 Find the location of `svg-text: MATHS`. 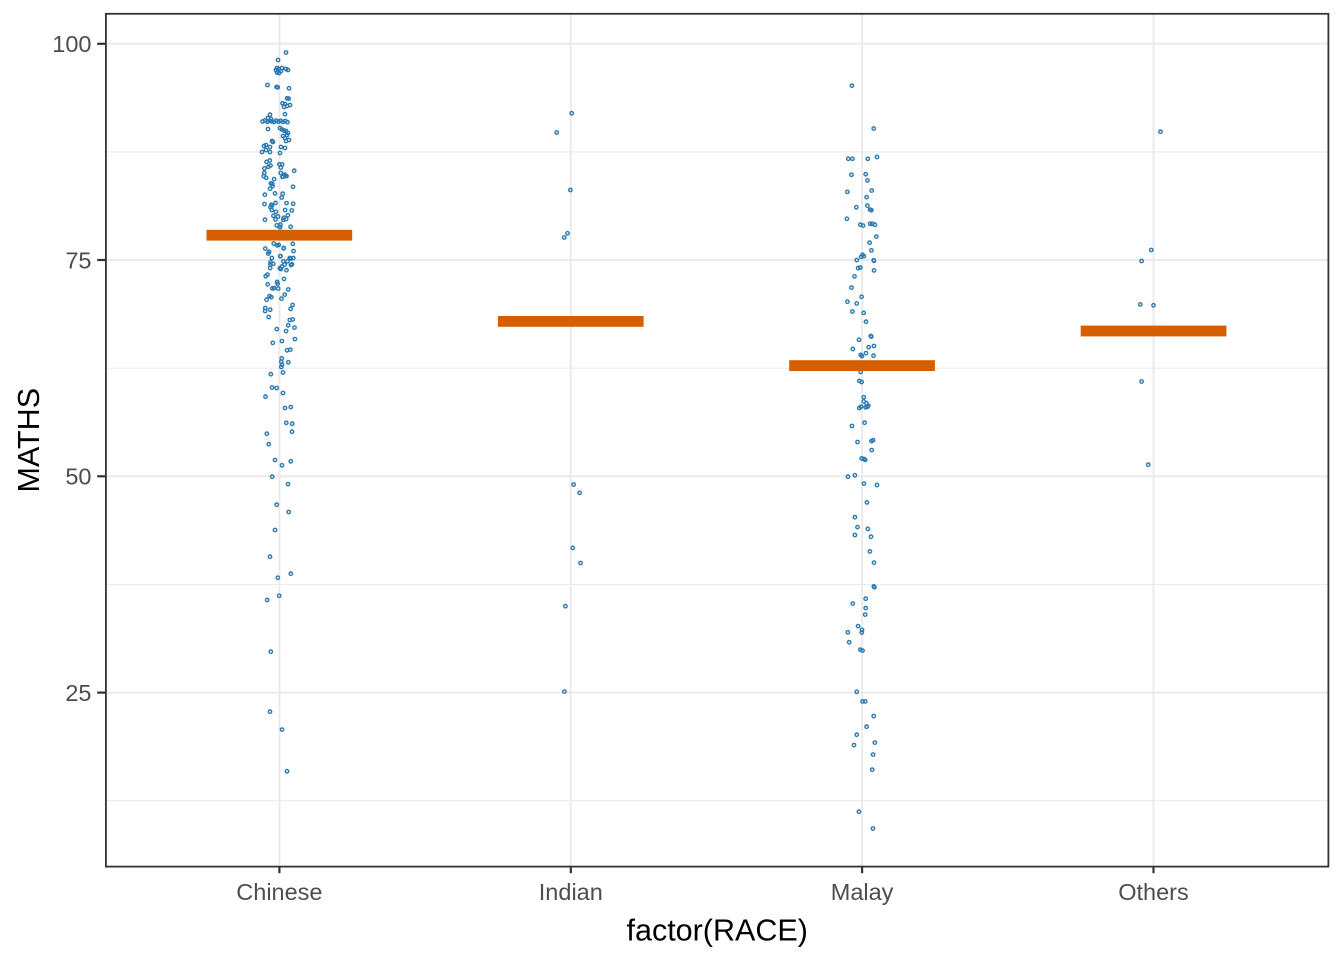

svg-text: MATHS is located at coordinates (29, 440).